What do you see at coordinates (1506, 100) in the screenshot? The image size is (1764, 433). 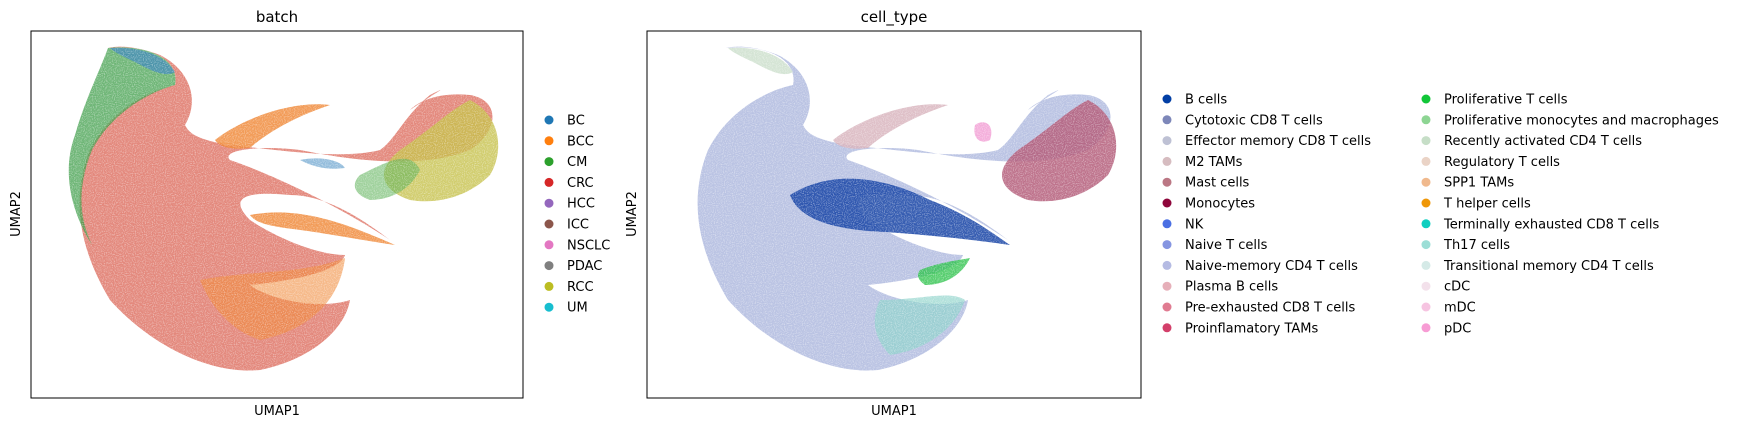 I see `cell-type-legend-label: Proliferative T cells` at bounding box center [1506, 100].